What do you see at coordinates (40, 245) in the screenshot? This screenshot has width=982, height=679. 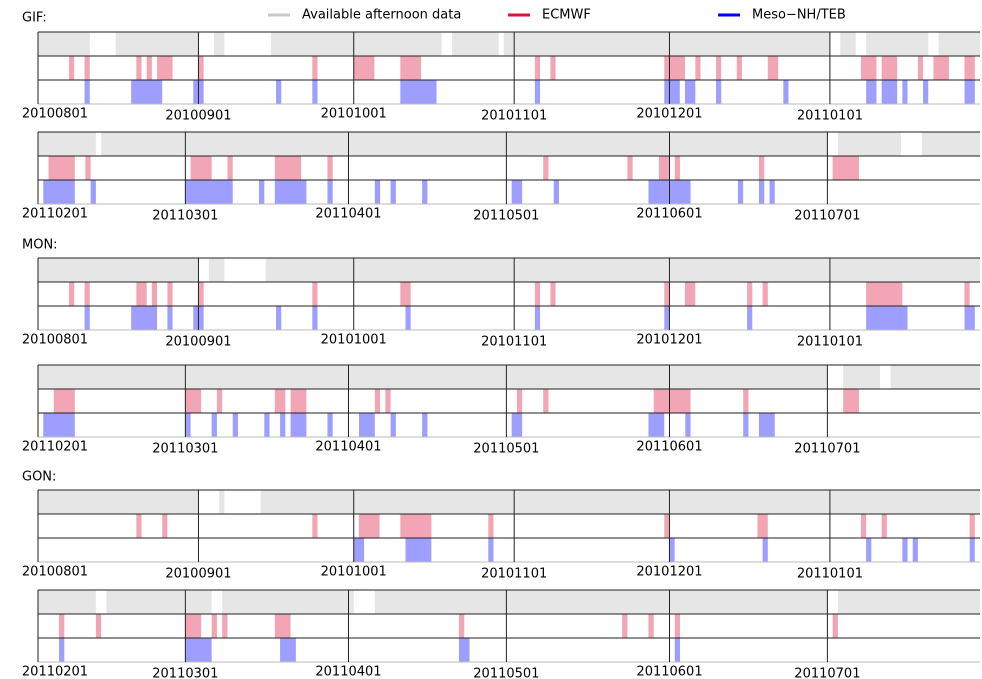 I see `panel-label: MON:` at bounding box center [40, 245].